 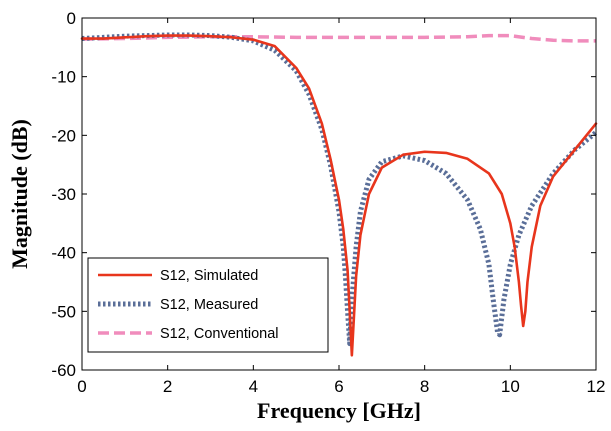 What do you see at coordinates (424, 386) in the screenshot?
I see `x-tick-label: 8` at bounding box center [424, 386].